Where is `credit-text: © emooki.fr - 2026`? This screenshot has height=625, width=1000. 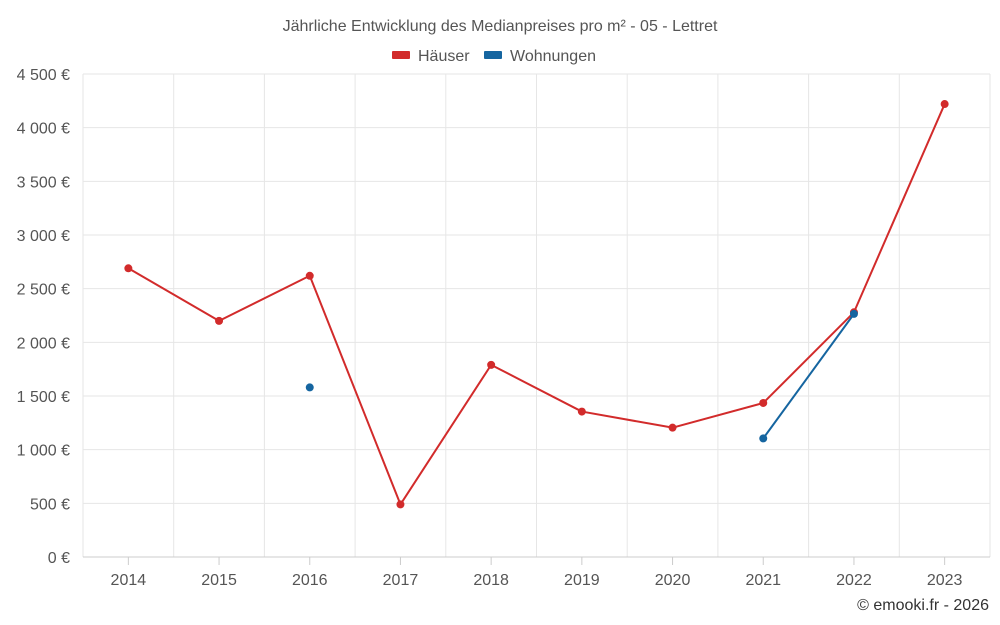
credit-text: © emooki.fr - 2026 is located at coordinates (923, 605).